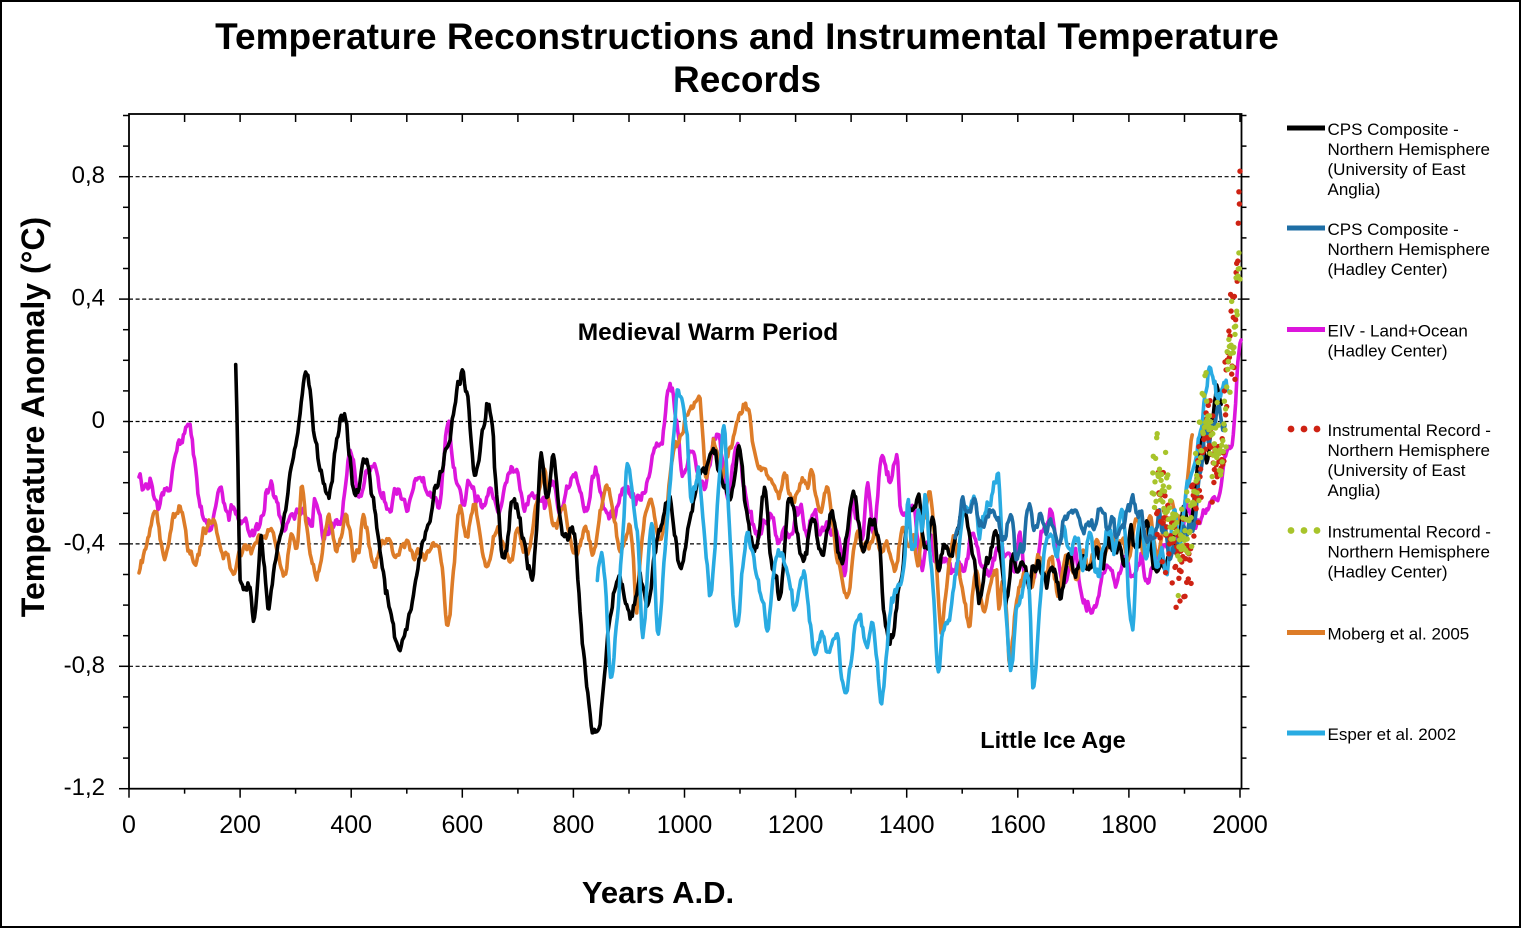 The height and width of the screenshot is (933, 1521). I want to click on svg-text: Esper et al. 2002, so click(1392, 734).